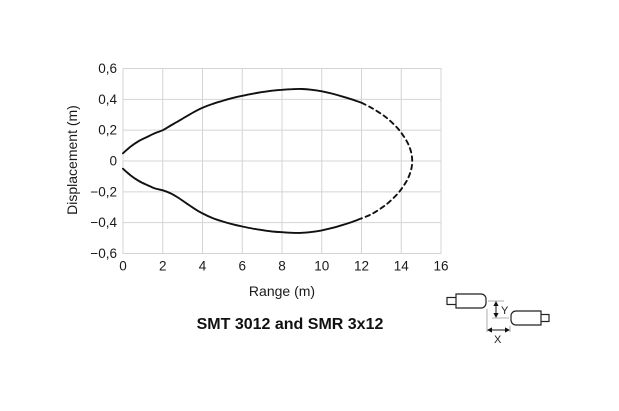 The height and width of the screenshot is (411, 619). I want to click on y-tick-label: −0,4, so click(103, 222).